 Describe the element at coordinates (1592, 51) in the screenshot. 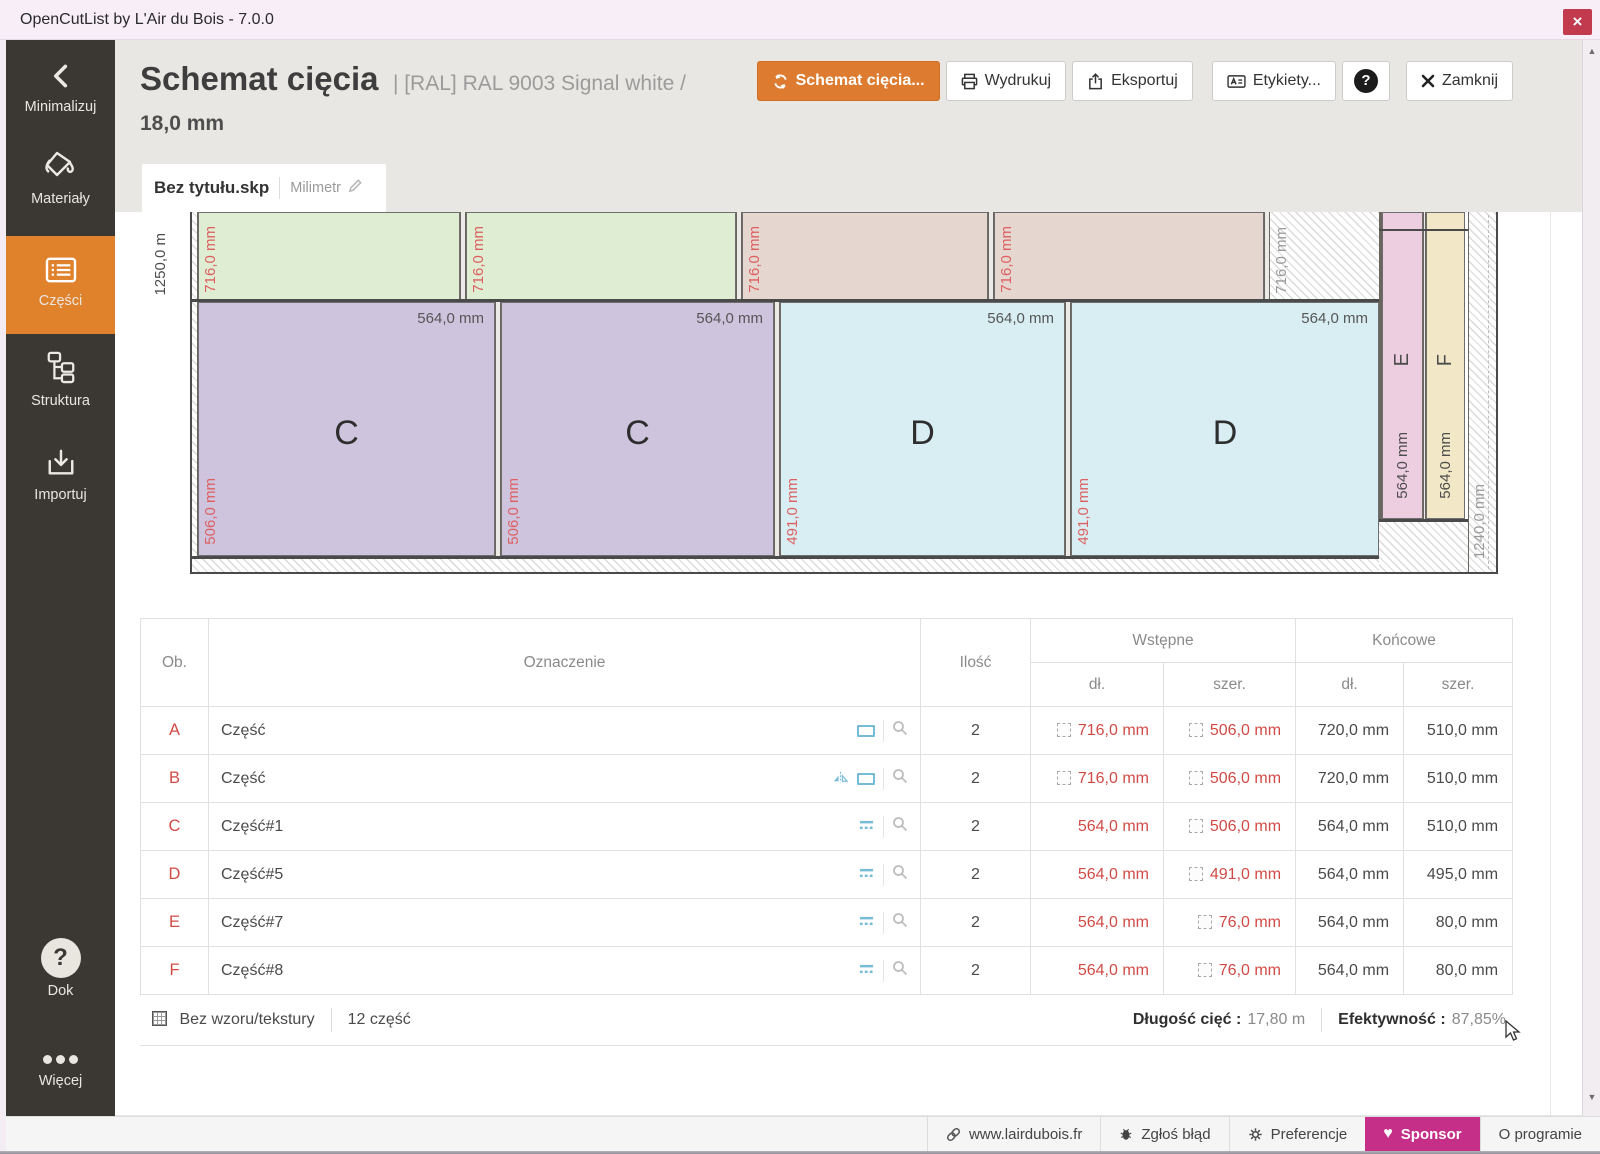

I see `scroll-up-icon: ▲` at that location.